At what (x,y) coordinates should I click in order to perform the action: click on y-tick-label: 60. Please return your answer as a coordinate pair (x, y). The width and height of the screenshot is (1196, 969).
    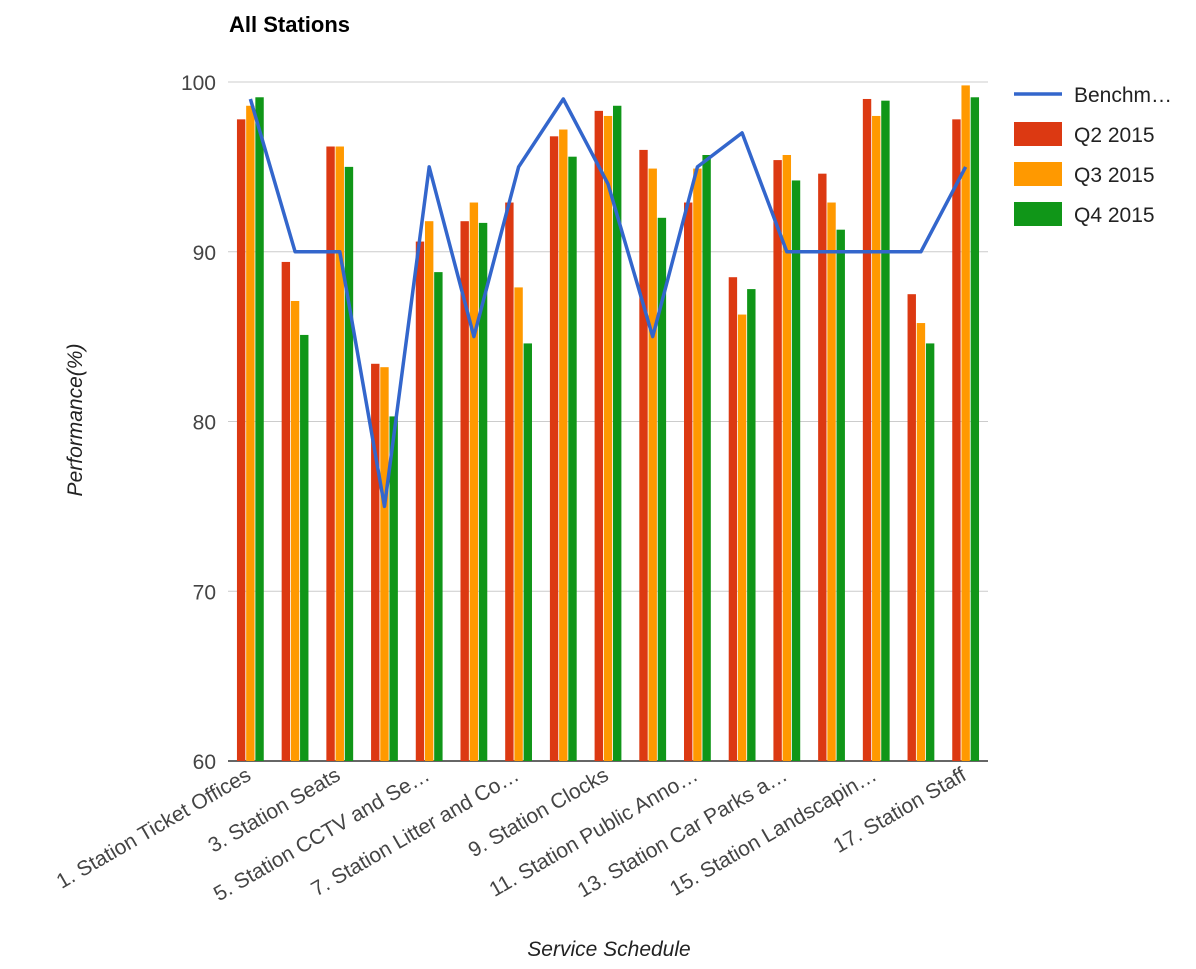
    Looking at the image, I should click on (204, 762).